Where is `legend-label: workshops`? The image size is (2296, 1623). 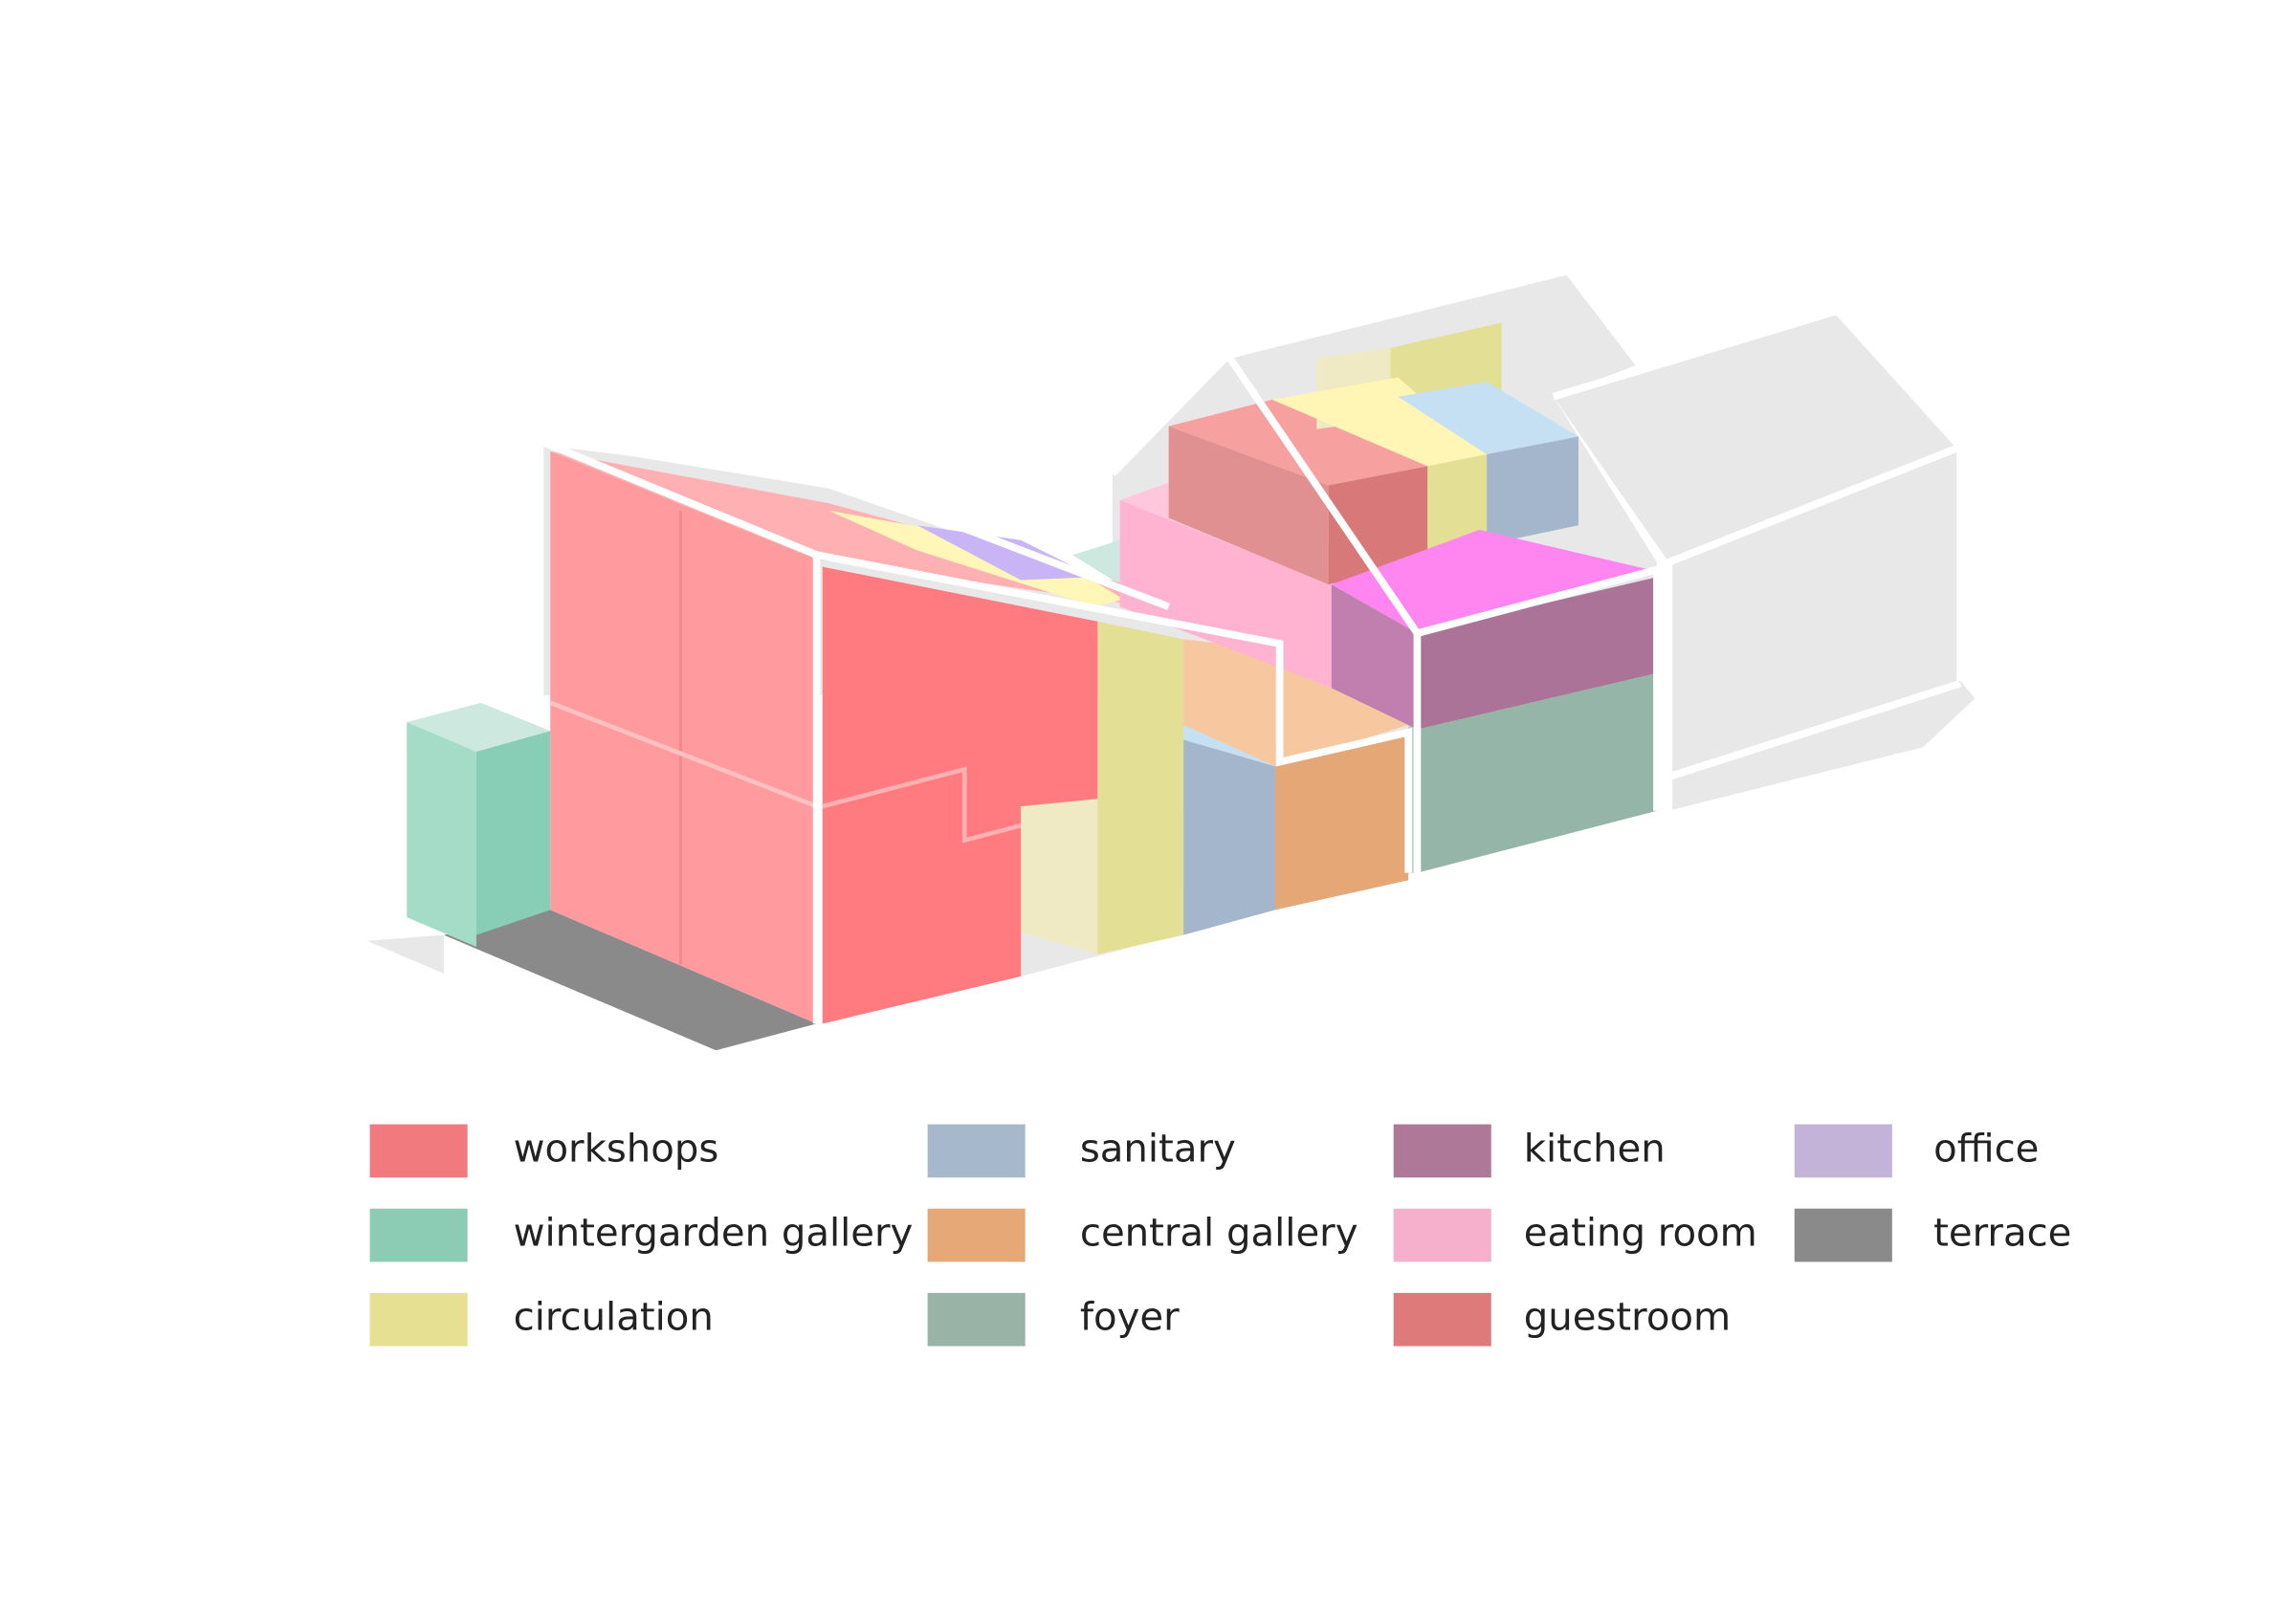 legend-label: workshops is located at coordinates (616, 1149).